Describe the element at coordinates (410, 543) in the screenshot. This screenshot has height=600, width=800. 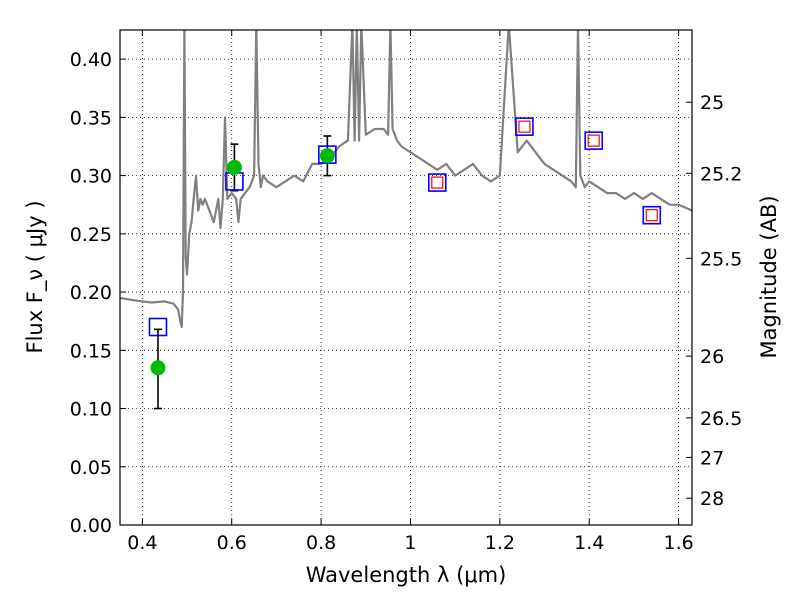
I see `x-tick-label: 1` at that location.